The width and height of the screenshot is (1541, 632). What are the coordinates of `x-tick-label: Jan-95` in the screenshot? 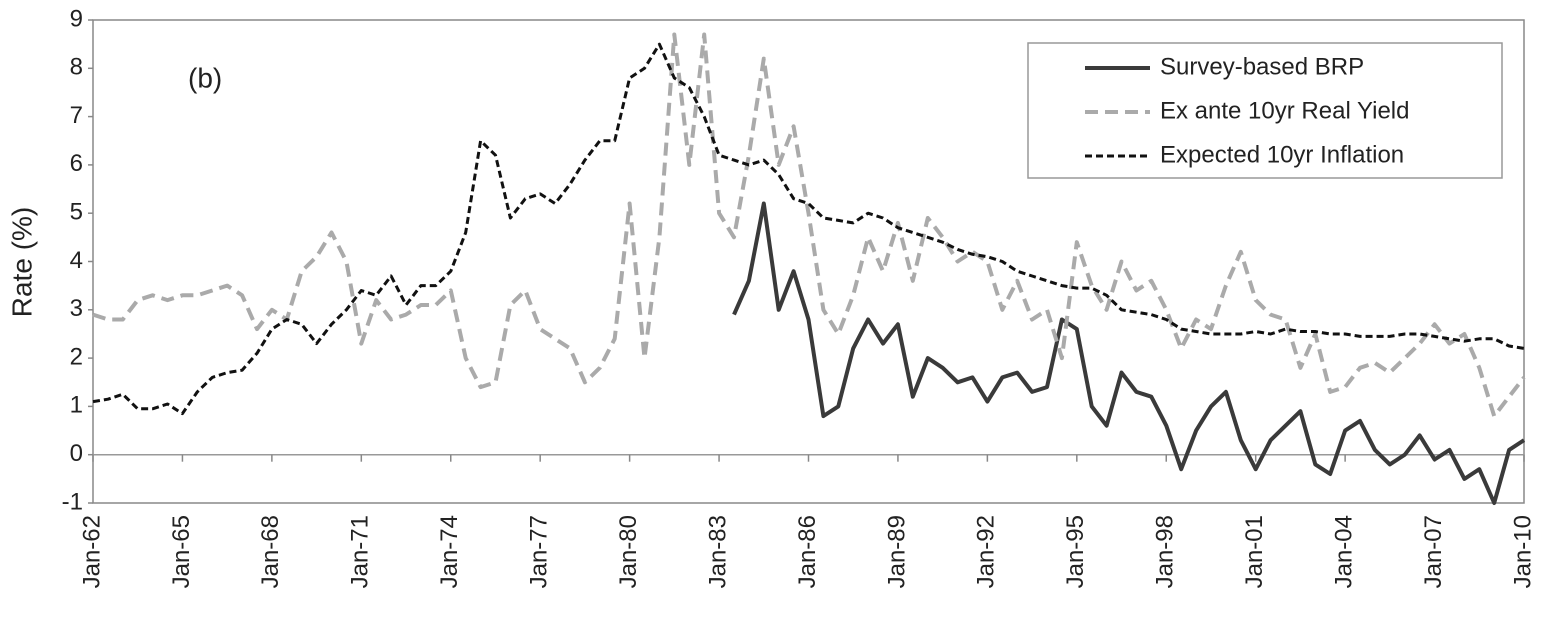 It's located at (1075, 551).